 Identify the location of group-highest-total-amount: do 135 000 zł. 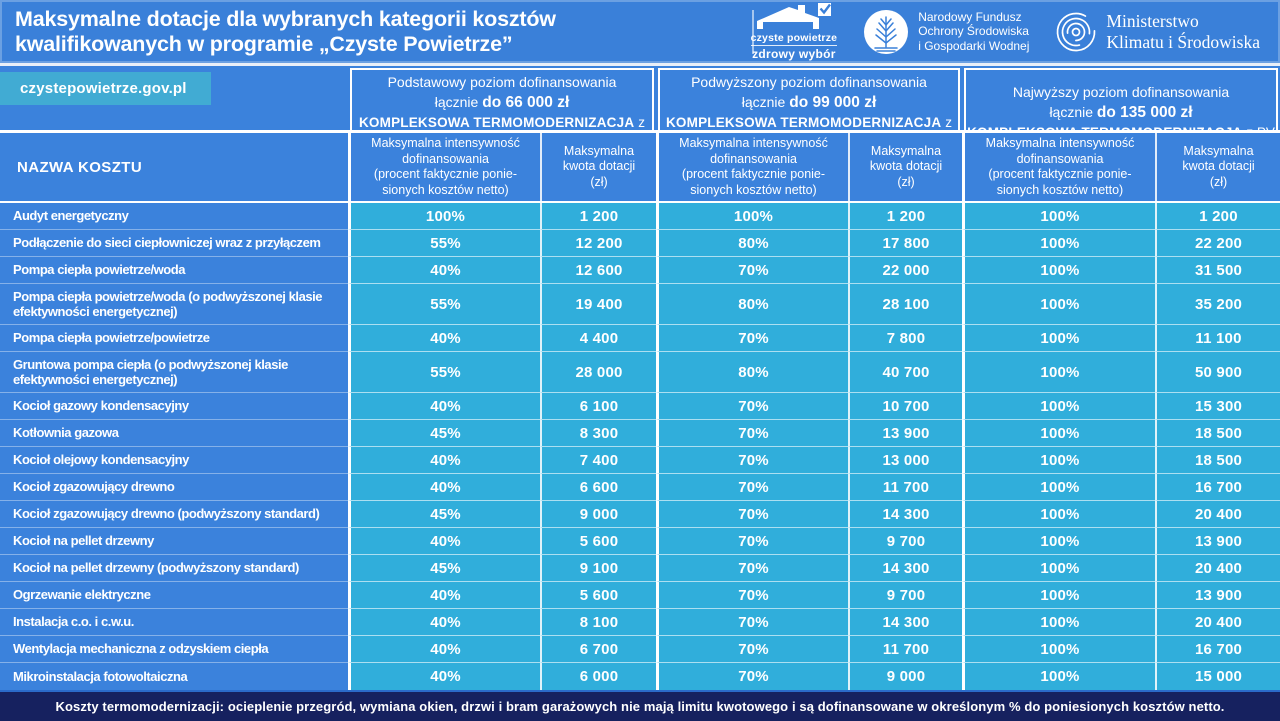
(1144, 112).